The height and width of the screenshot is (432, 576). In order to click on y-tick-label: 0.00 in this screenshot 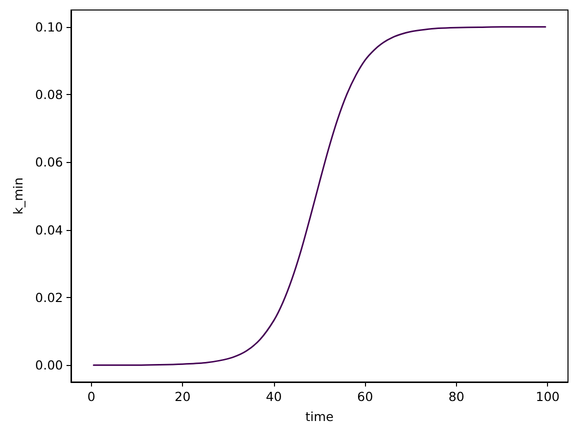, I will do `click(49, 365)`.